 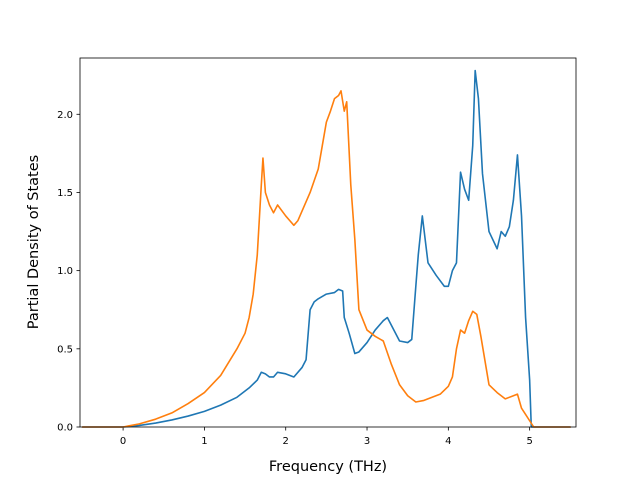 What do you see at coordinates (328, 467) in the screenshot?
I see `x-axis-label: Frequency (THz)` at bounding box center [328, 467].